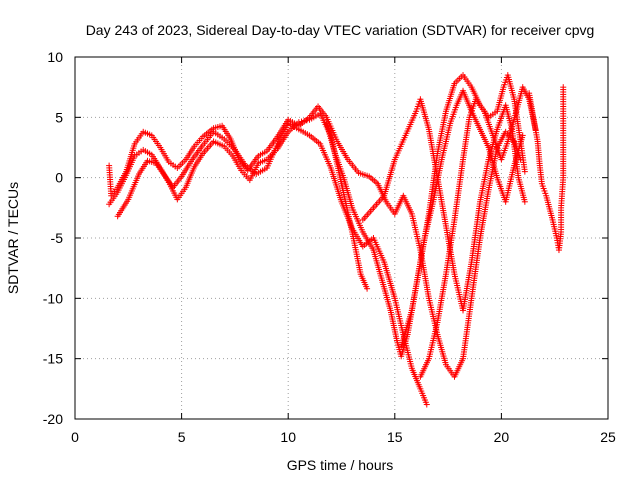 The width and height of the screenshot is (640, 480). Describe the element at coordinates (75, 437) in the screenshot. I see `x-tick-label: 0` at that location.